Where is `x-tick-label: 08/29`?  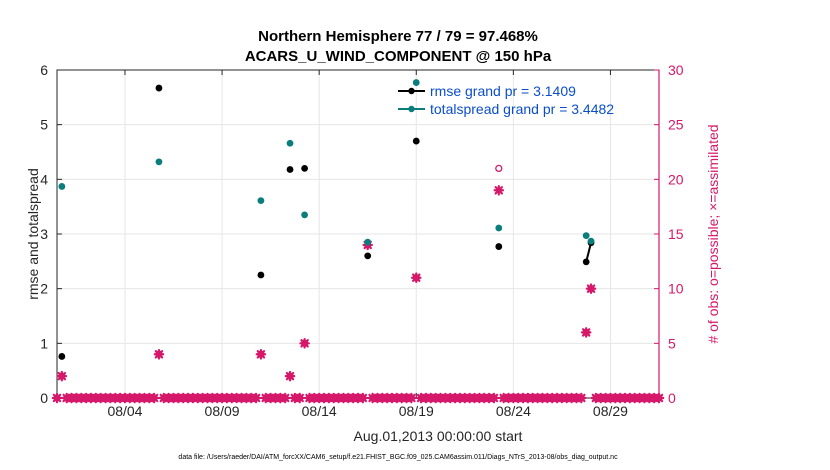
x-tick-label: 08/29 is located at coordinates (610, 411).